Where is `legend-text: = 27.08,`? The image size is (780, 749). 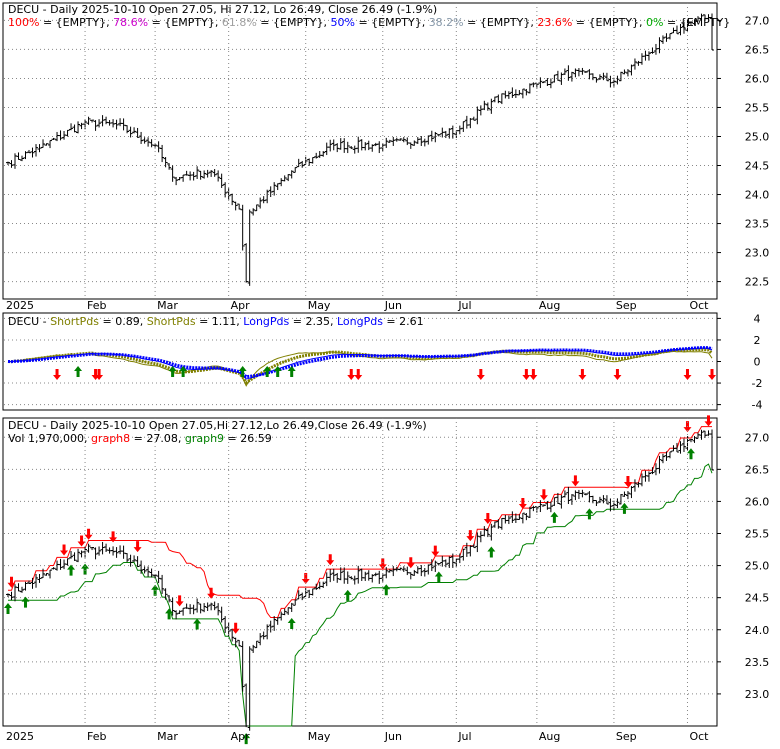
legend-text: = 27.08, is located at coordinates (157, 438).